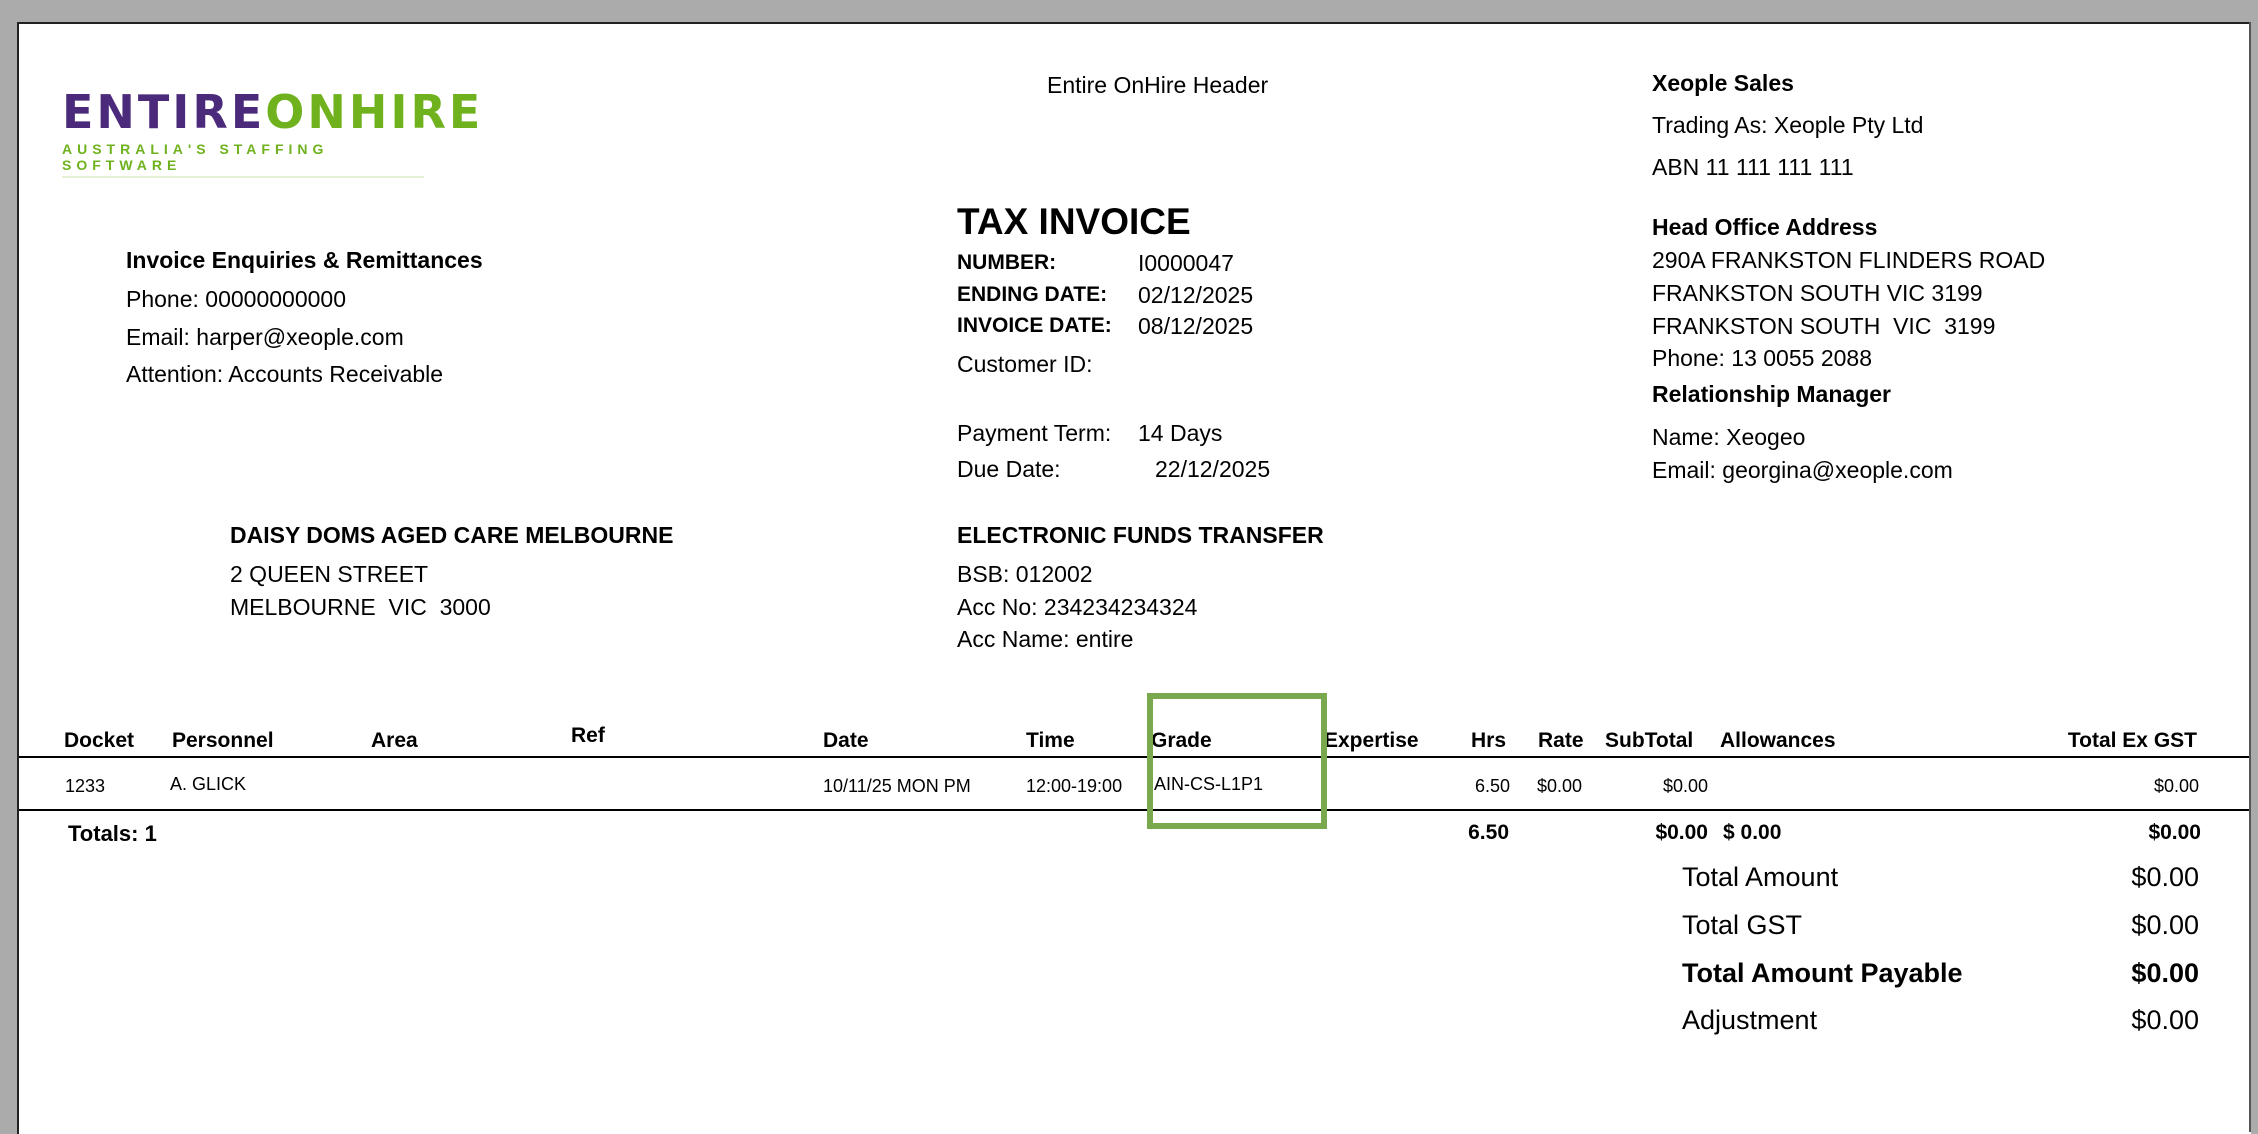  What do you see at coordinates (1489, 740) in the screenshot?
I see `col-hrs: Hrs` at bounding box center [1489, 740].